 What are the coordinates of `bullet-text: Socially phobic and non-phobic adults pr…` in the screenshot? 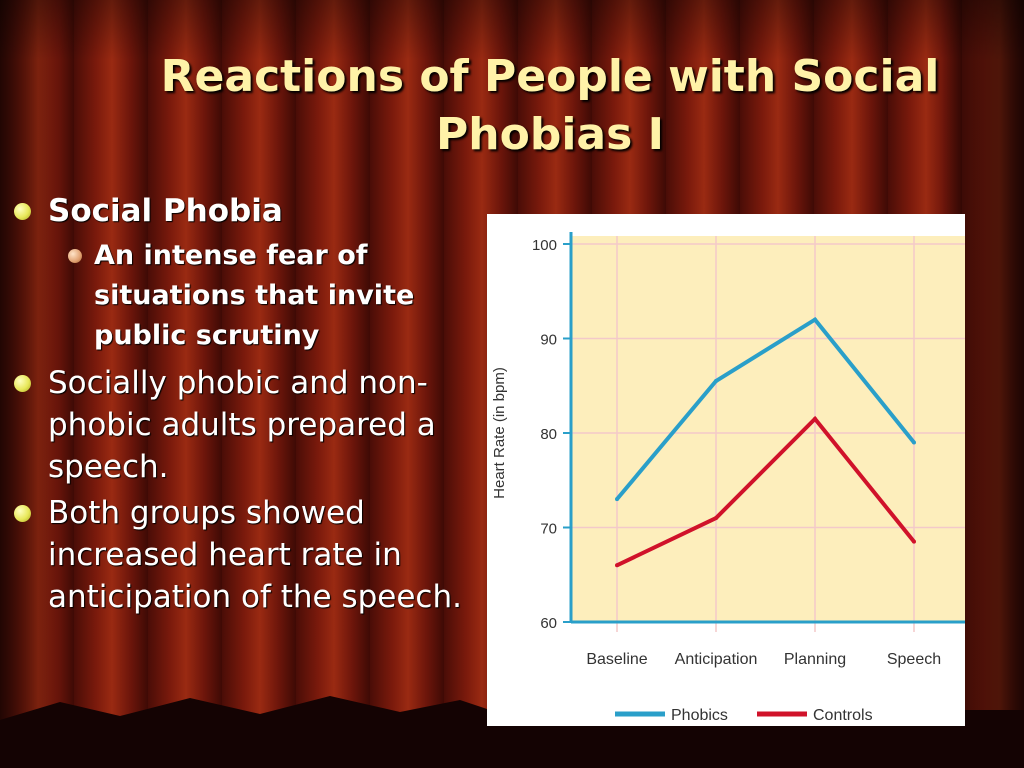 It's located at (242, 425).